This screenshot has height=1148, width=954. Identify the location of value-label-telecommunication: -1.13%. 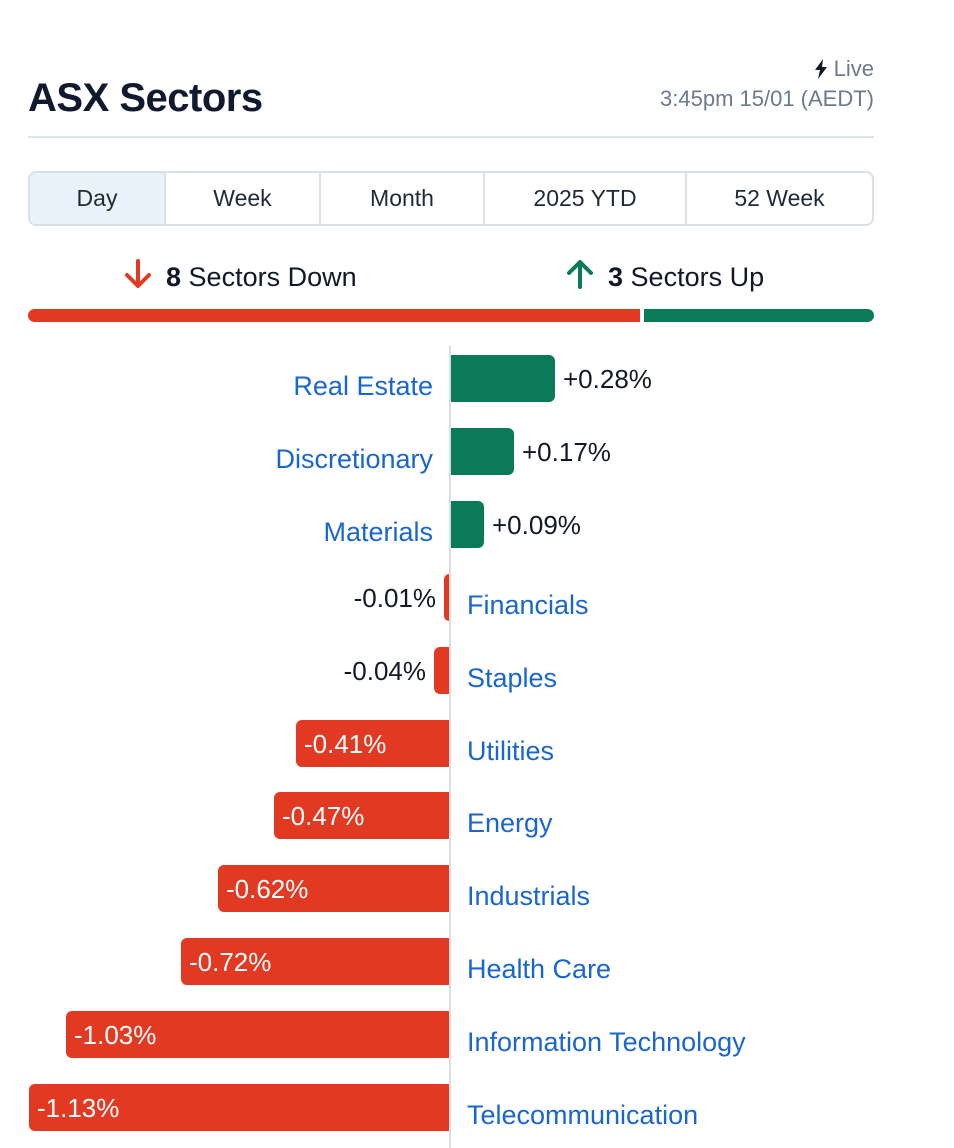
(78, 1108).